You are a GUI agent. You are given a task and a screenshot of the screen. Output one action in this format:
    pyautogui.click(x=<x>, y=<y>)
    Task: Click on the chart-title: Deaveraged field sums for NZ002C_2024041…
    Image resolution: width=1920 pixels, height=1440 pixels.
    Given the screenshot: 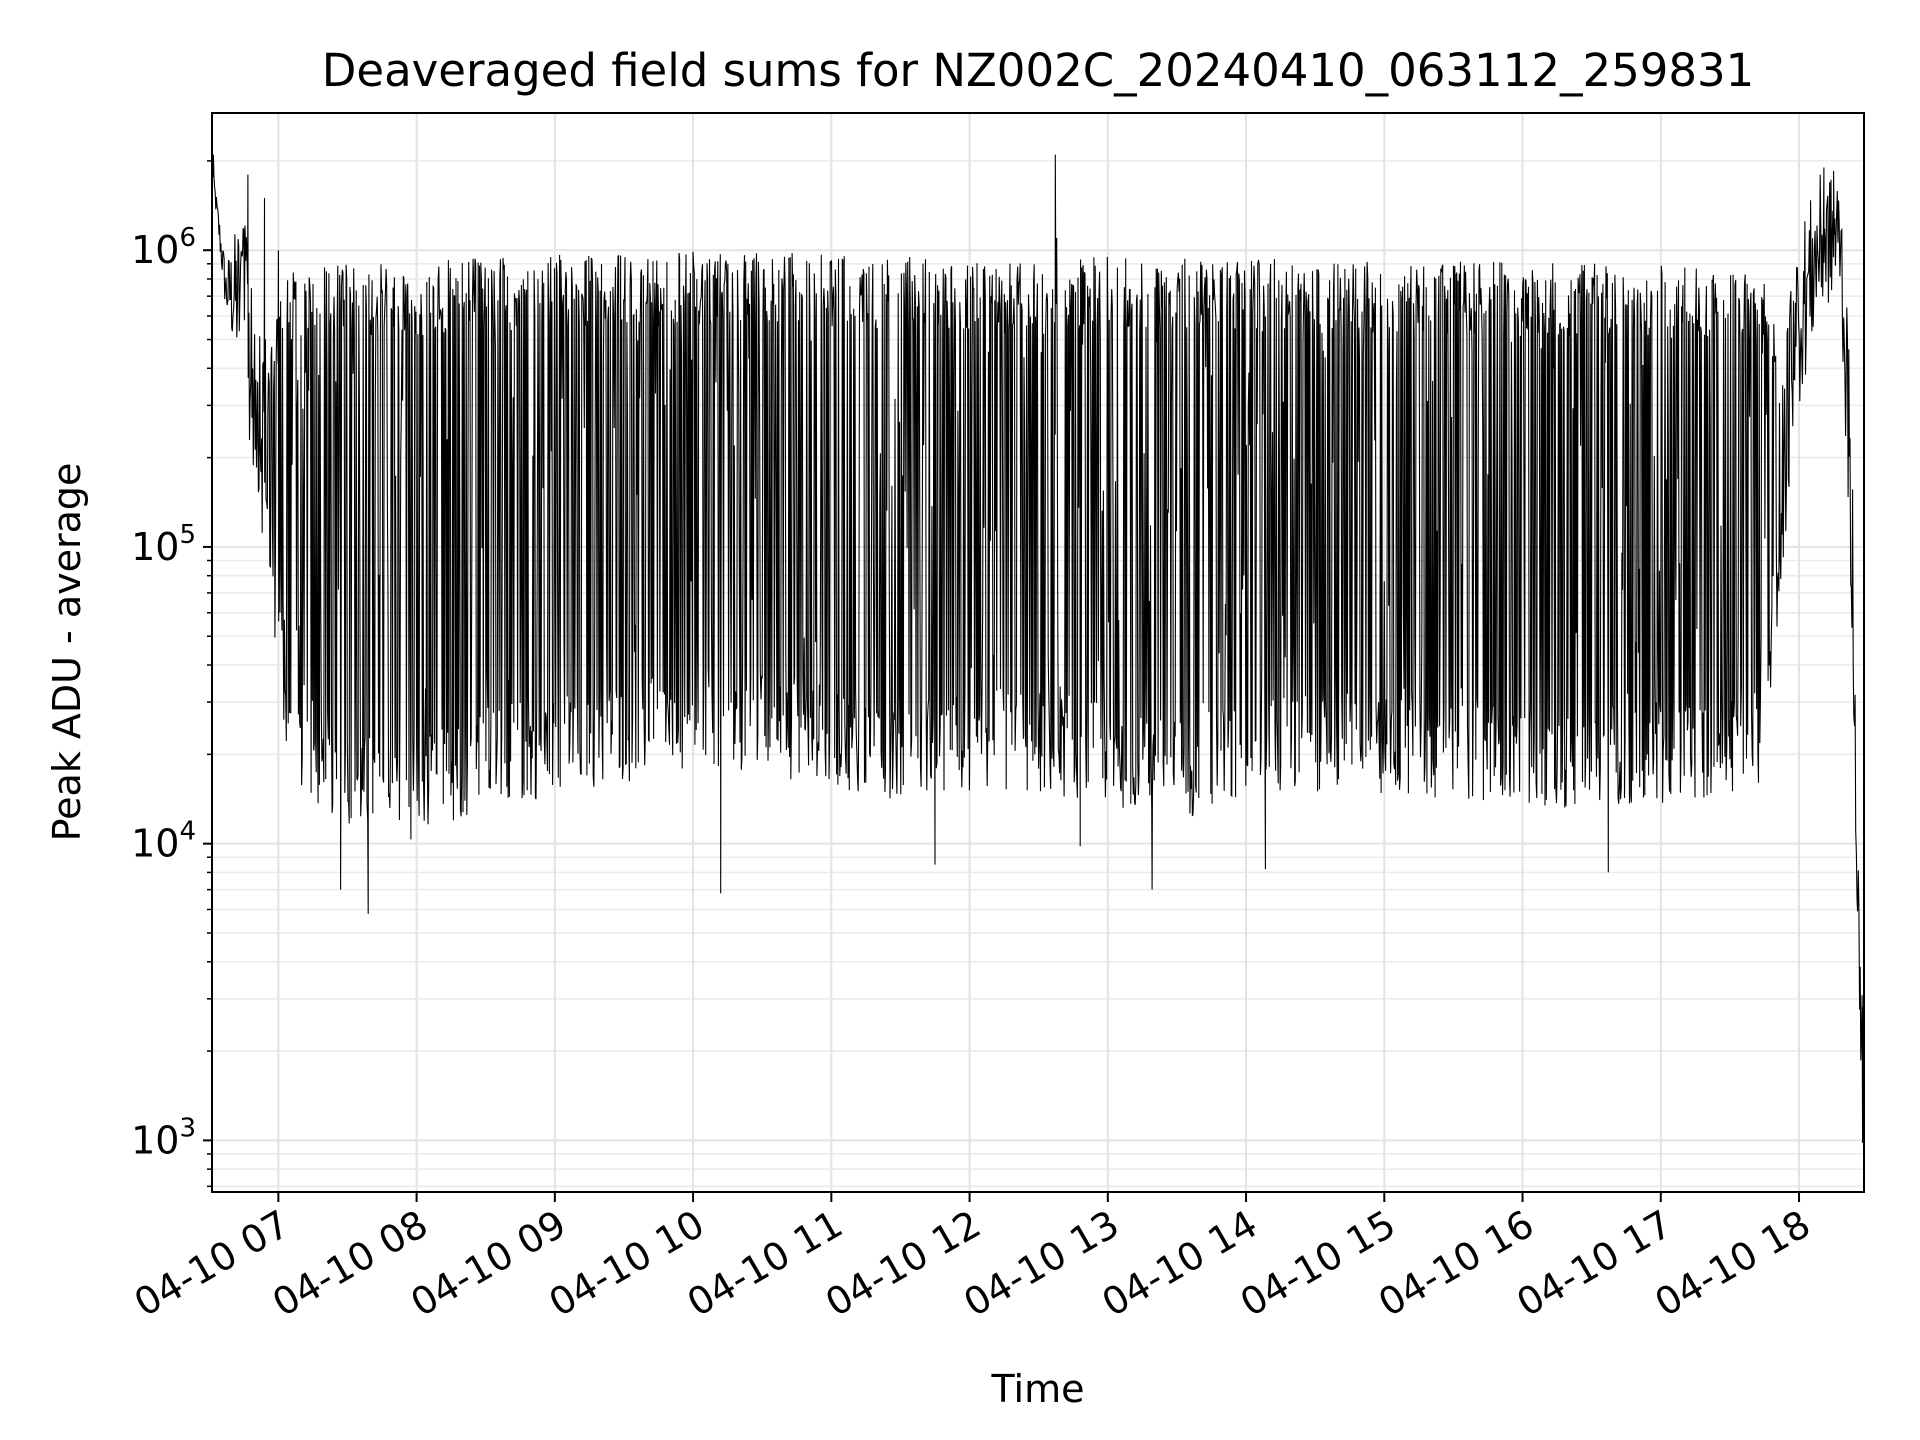 What is the action you would take?
    pyautogui.click(x=1038, y=70)
    